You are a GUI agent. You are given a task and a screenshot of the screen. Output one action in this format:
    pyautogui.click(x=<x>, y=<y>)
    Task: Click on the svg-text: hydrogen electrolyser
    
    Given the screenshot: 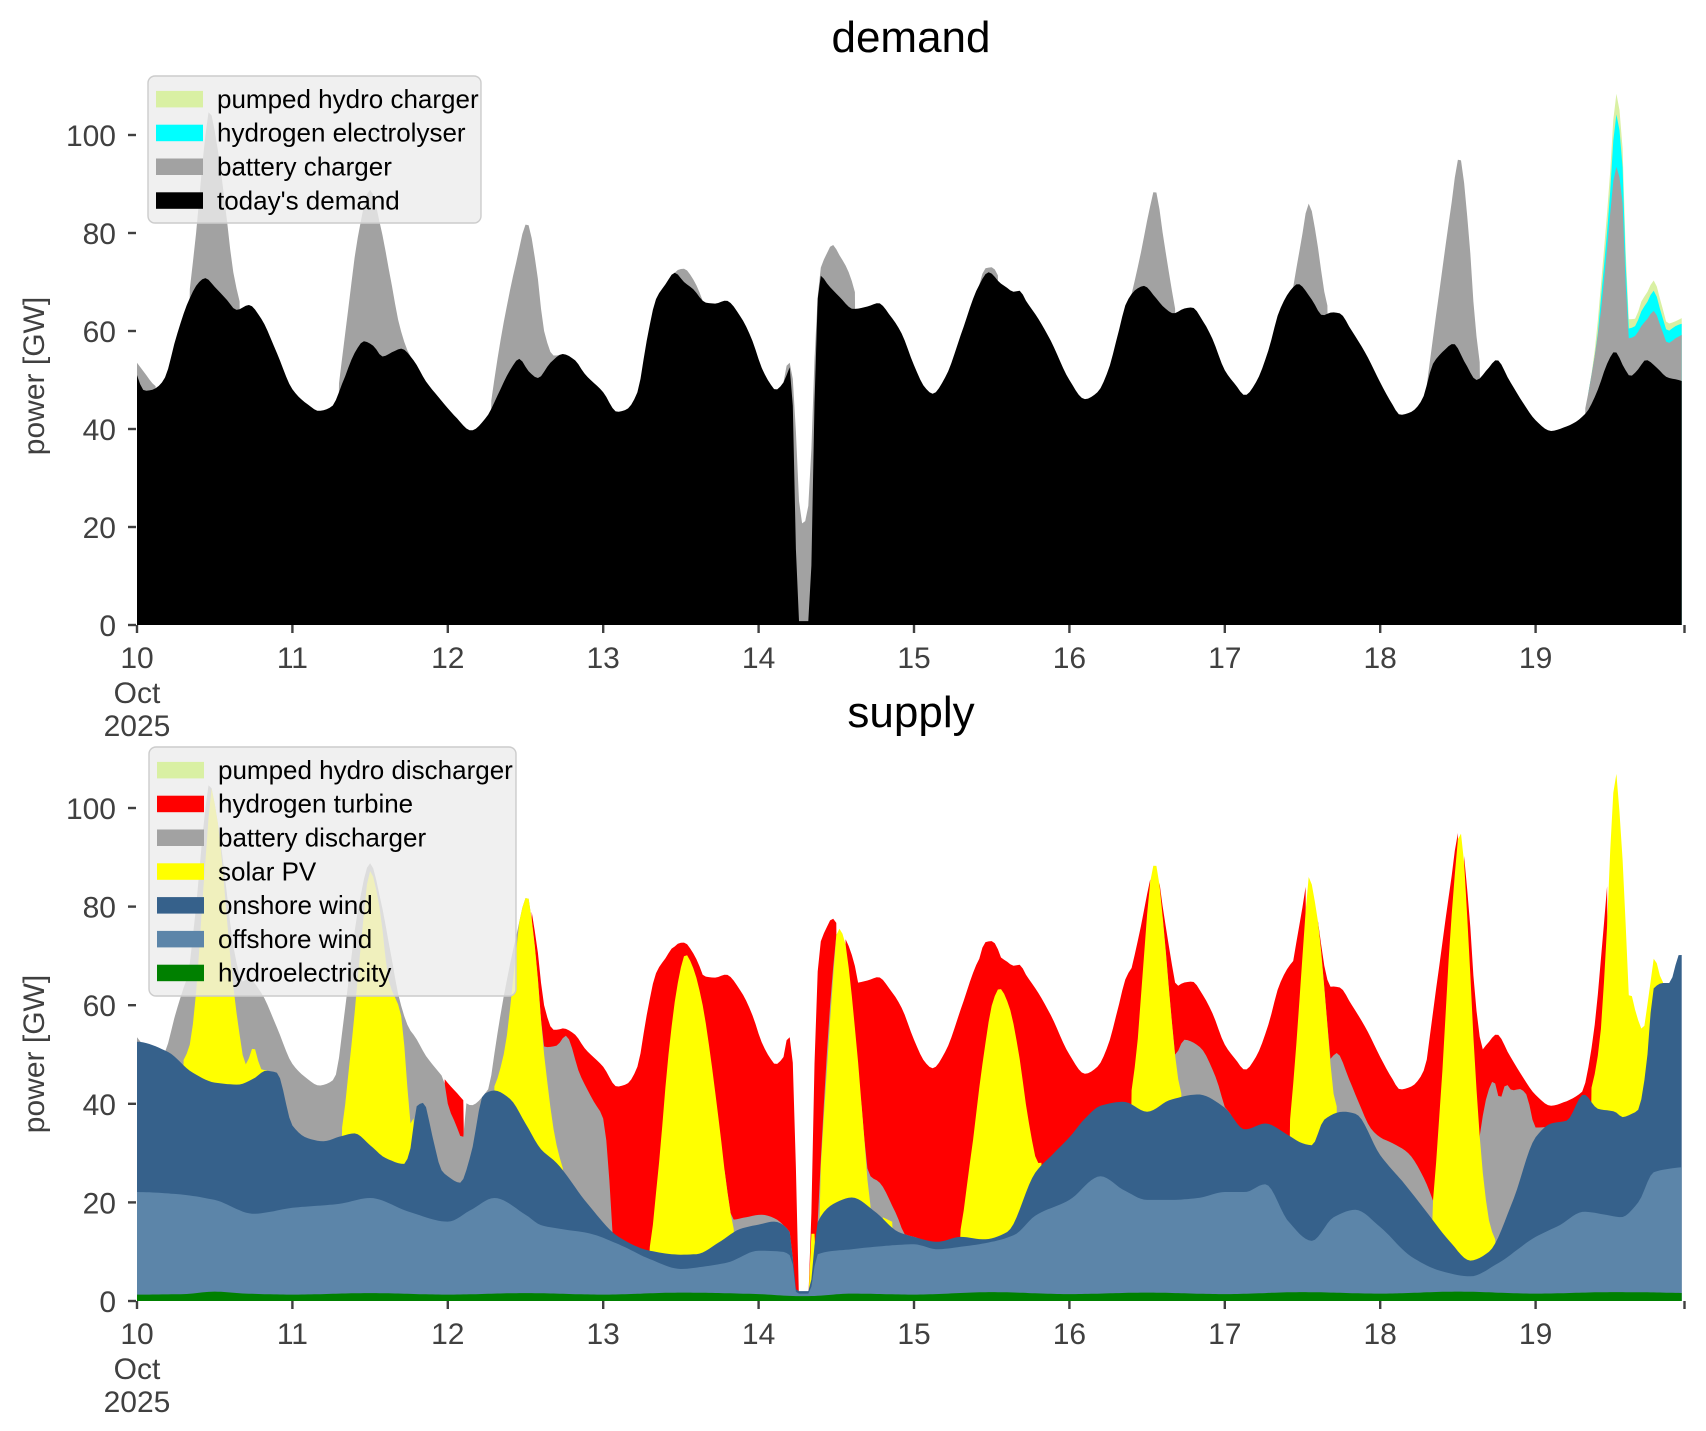 What is the action you would take?
    pyautogui.click(x=341, y=133)
    